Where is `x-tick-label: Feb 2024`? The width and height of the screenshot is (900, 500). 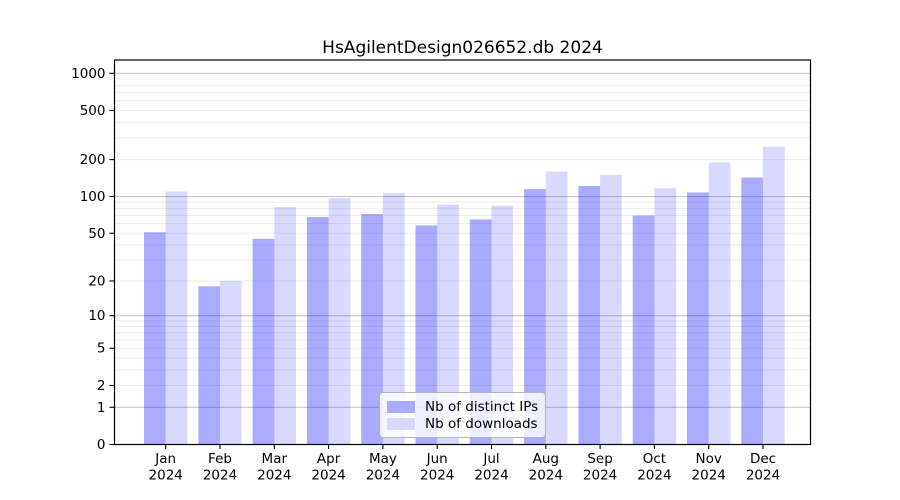
x-tick-label: Feb 2024 is located at coordinates (220, 467).